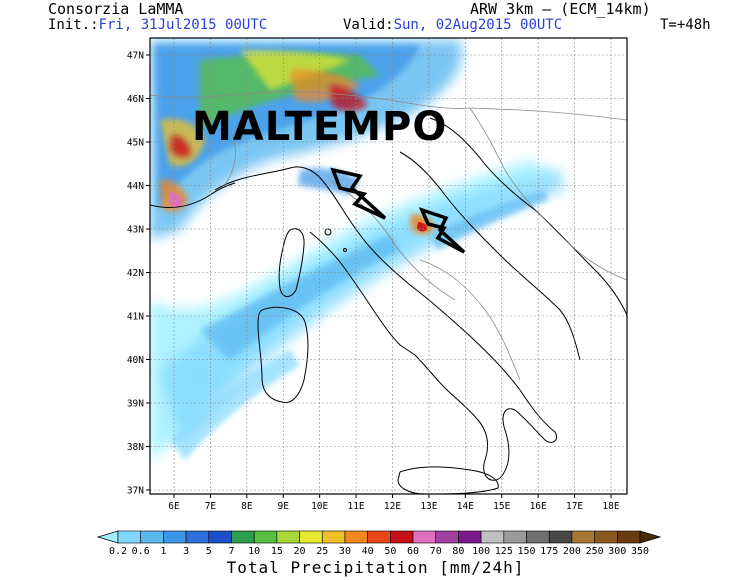  What do you see at coordinates (685, 25) in the screenshot?
I see `lead-time: T=+48h` at bounding box center [685, 25].